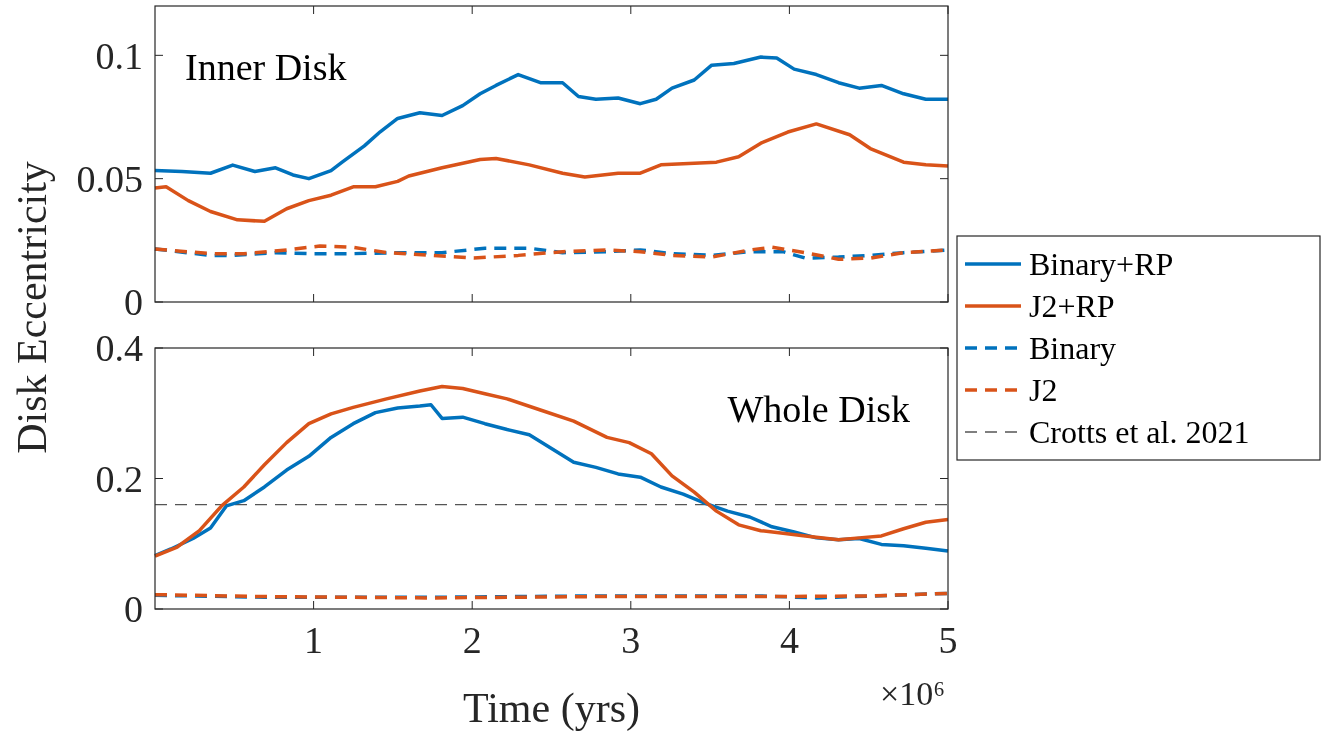 The image size is (1329, 741). What do you see at coordinates (912, 693) in the screenshot?
I see `text: ×10⁶` at bounding box center [912, 693].